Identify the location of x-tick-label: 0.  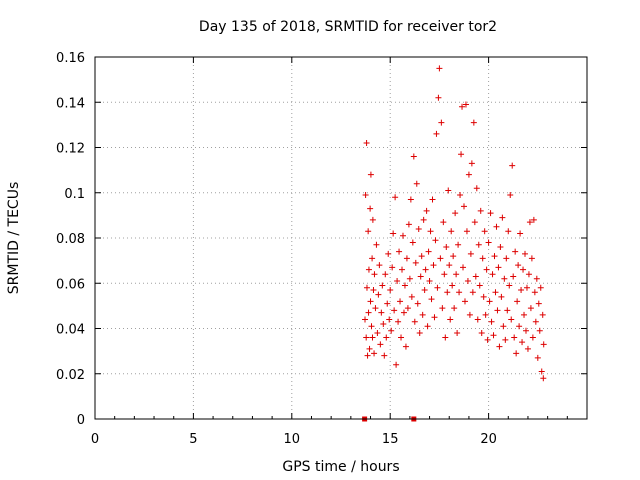
(95, 439).